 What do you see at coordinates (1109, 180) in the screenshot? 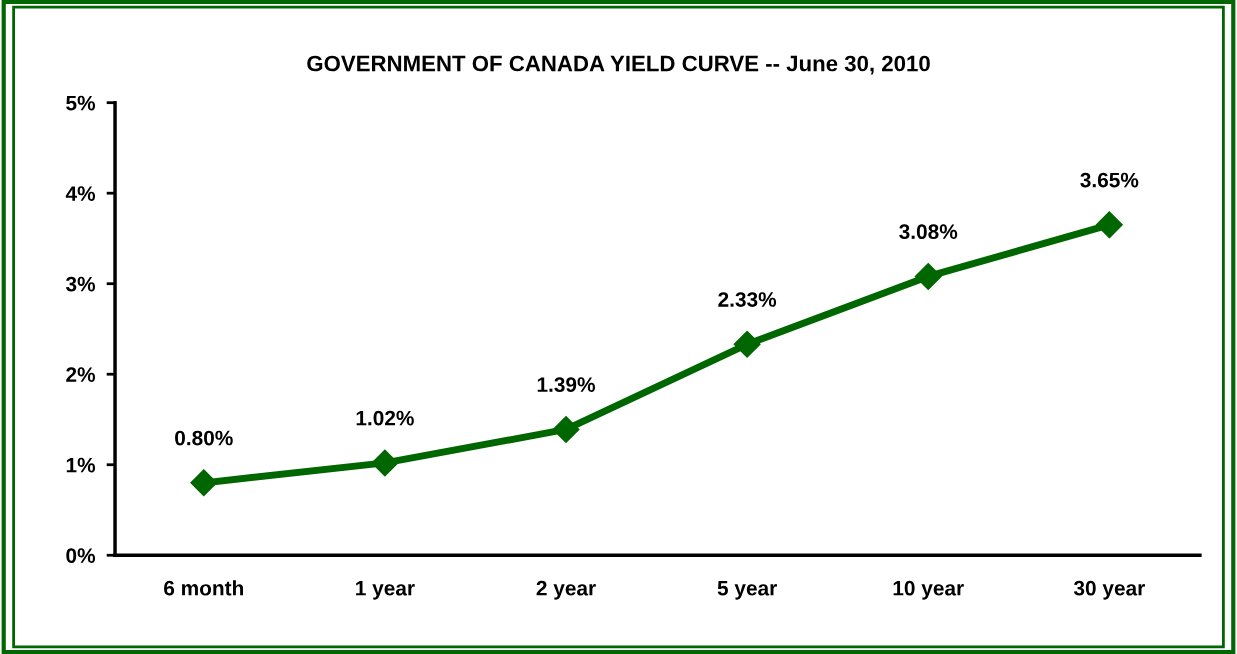
I see `data-label: 3.65%` at bounding box center [1109, 180].